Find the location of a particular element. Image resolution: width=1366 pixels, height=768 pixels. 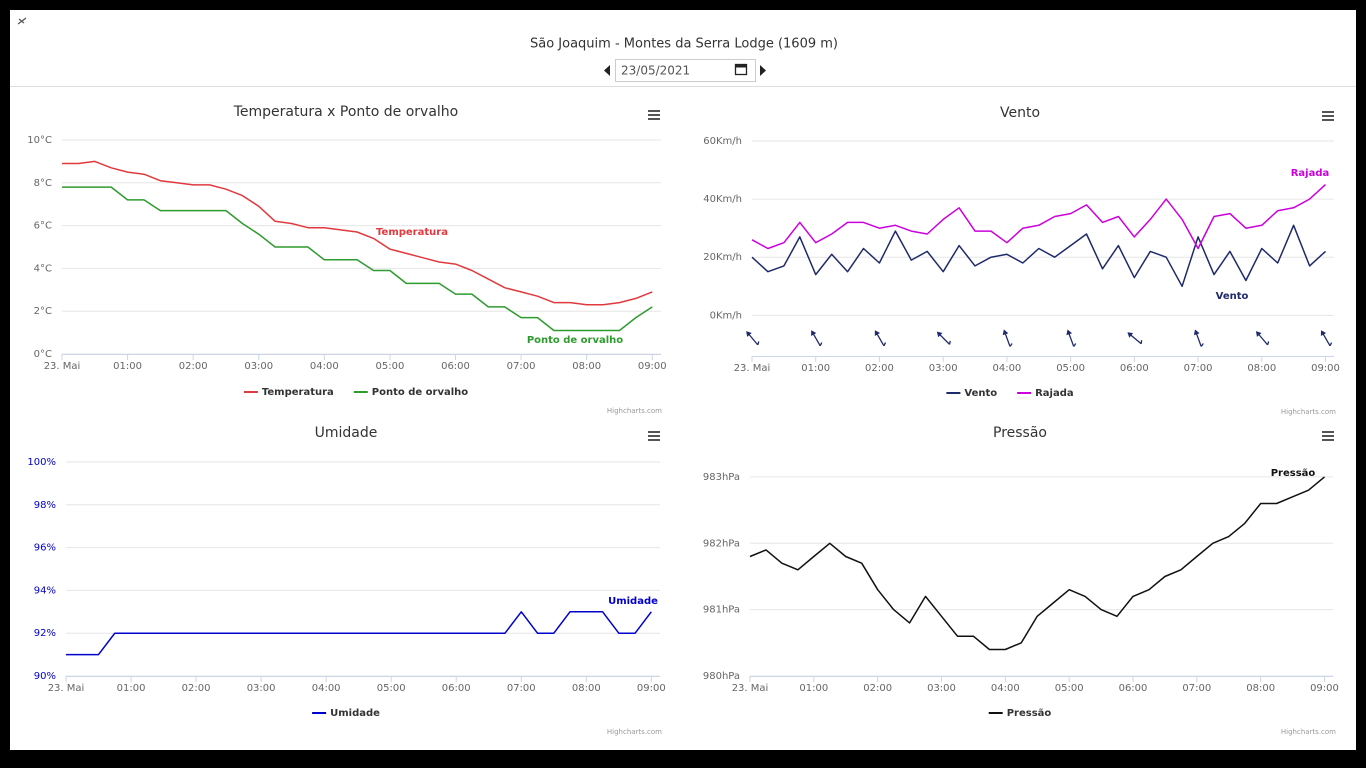

y-tick-label: 92% is located at coordinates (45, 633).